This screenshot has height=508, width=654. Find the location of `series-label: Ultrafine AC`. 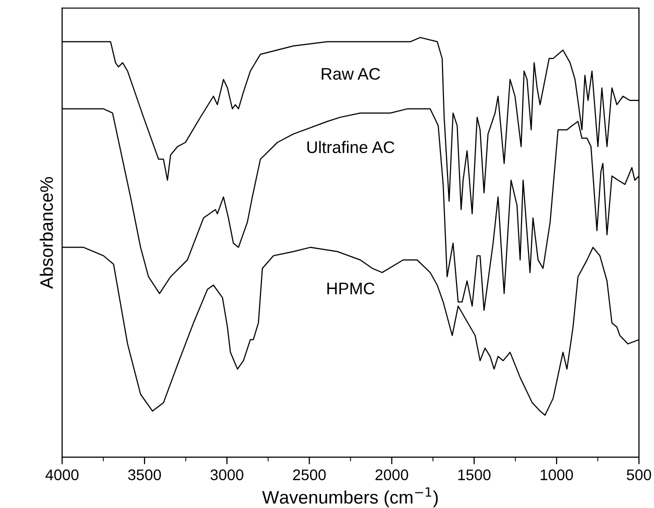

series-label: Ultrafine AC is located at coordinates (350, 147).